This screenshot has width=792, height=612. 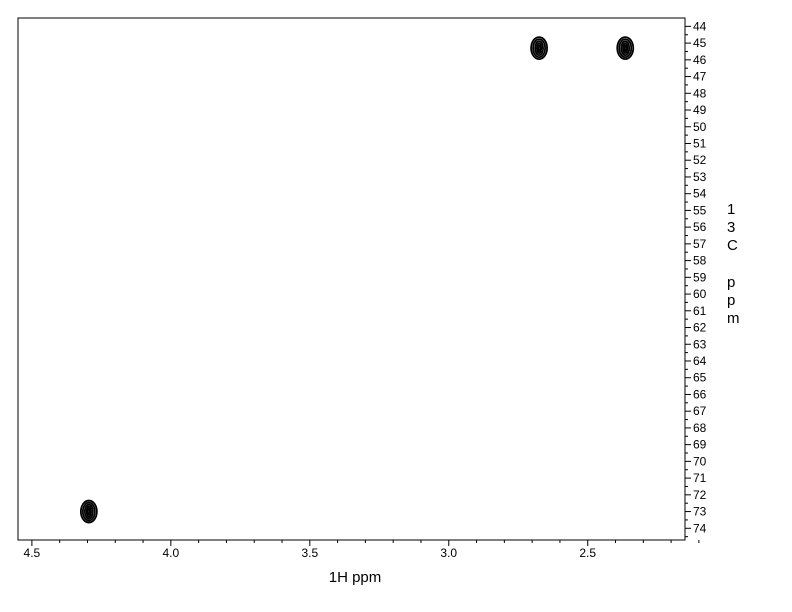 I want to click on x-tick-label: 4.0, so click(x=171, y=553).